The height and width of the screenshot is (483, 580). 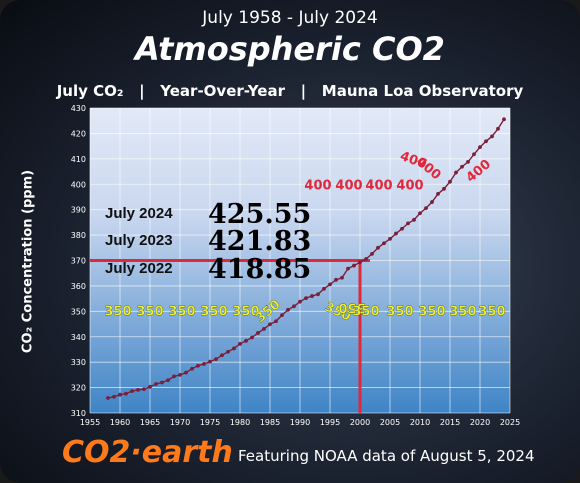 What do you see at coordinates (510, 422) in the screenshot?
I see `x-tick-label: 2025` at bounding box center [510, 422].